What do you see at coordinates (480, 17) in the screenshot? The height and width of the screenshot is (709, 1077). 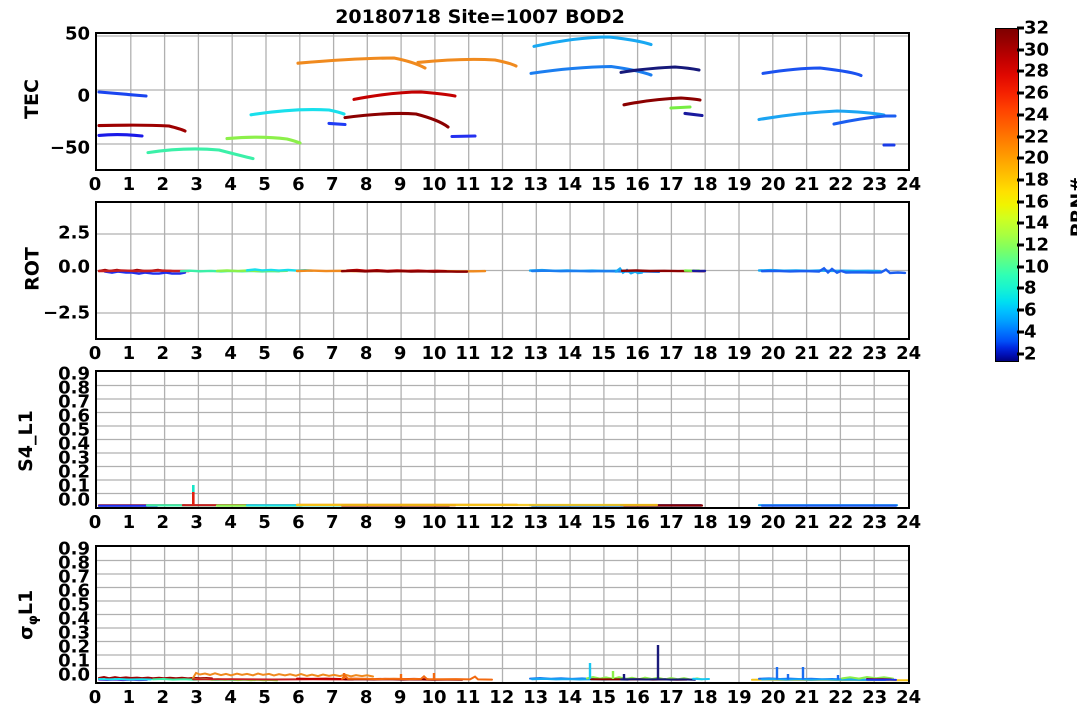 I see `figure-title: 20180718 Site=1007 BOD2` at bounding box center [480, 17].